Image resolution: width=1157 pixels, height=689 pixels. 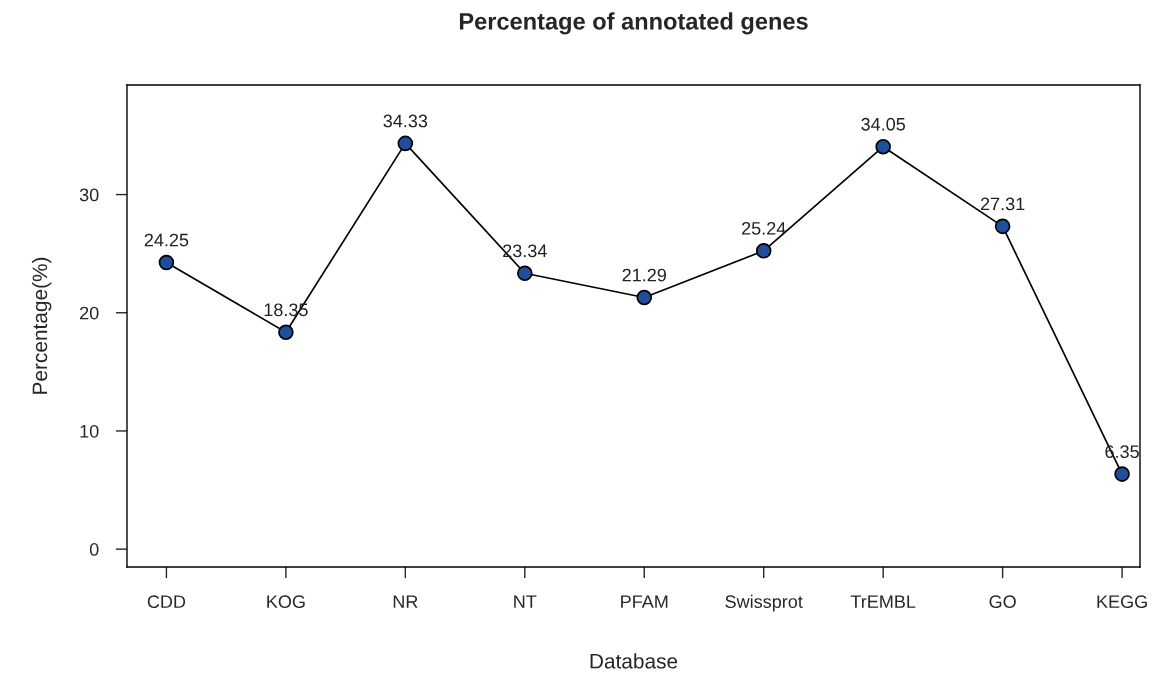 I want to click on data-label: 34.33, so click(x=405, y=121).